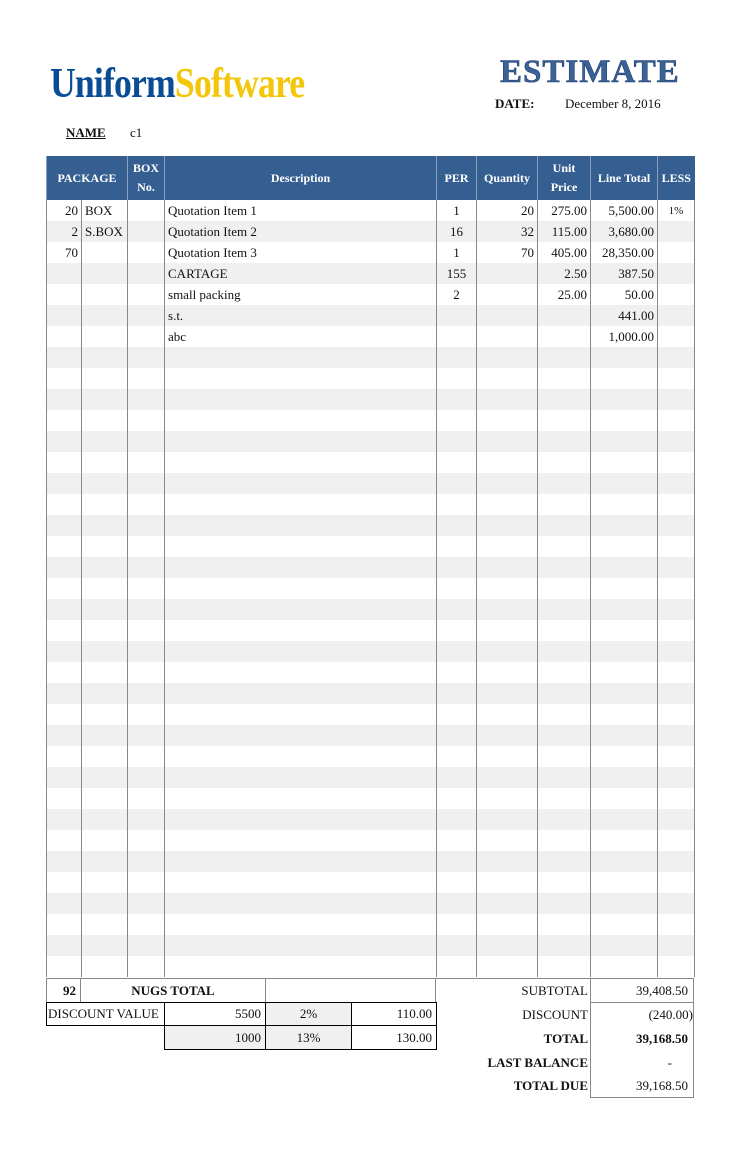 Image resolution: width=740 pixels, height=1154 pixels. Describe the element at coordinates (662, 1085) in the screenshot. I see `total-due-value: 39,168.50` at that location.